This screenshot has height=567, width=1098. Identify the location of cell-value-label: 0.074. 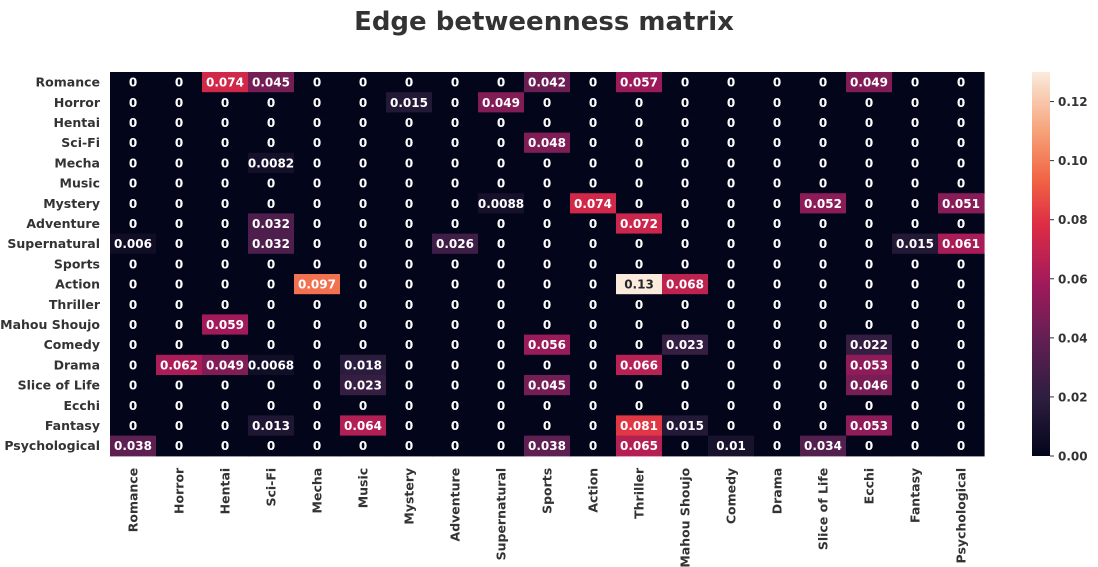
(593, 204).